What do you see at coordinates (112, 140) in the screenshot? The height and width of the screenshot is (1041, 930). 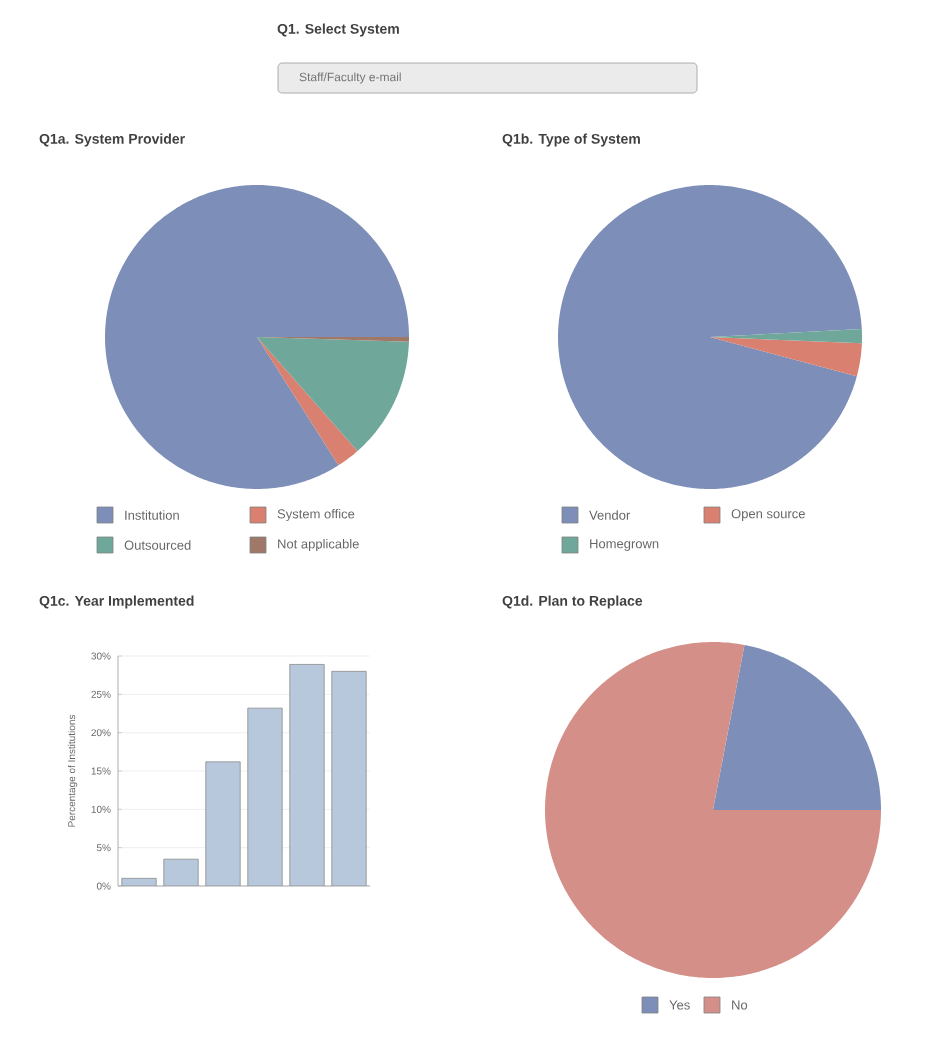 I see `chart-title: Q1a. System Provider` at bounding box center [112, 140].